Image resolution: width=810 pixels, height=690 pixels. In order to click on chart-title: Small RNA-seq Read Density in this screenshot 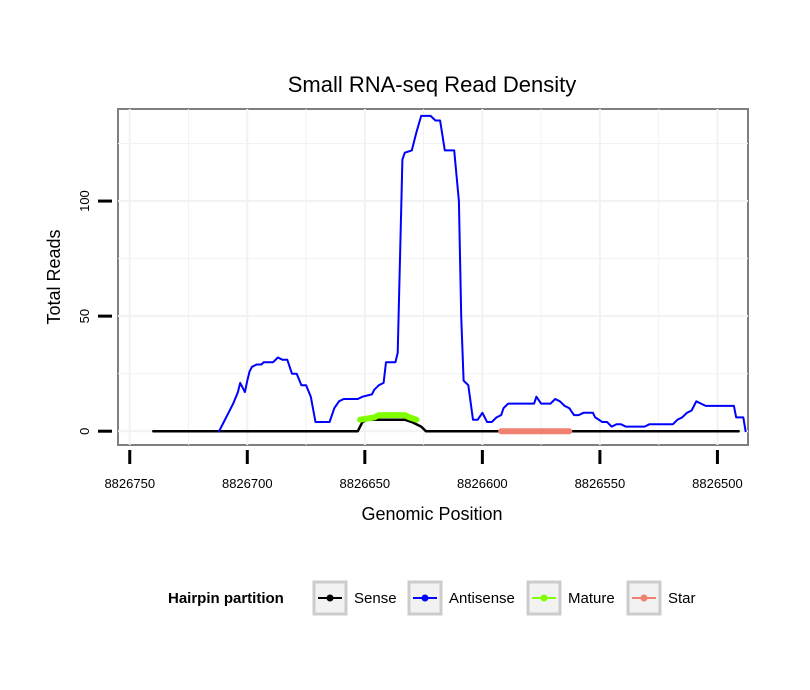, I will do `click(432, 84)`.